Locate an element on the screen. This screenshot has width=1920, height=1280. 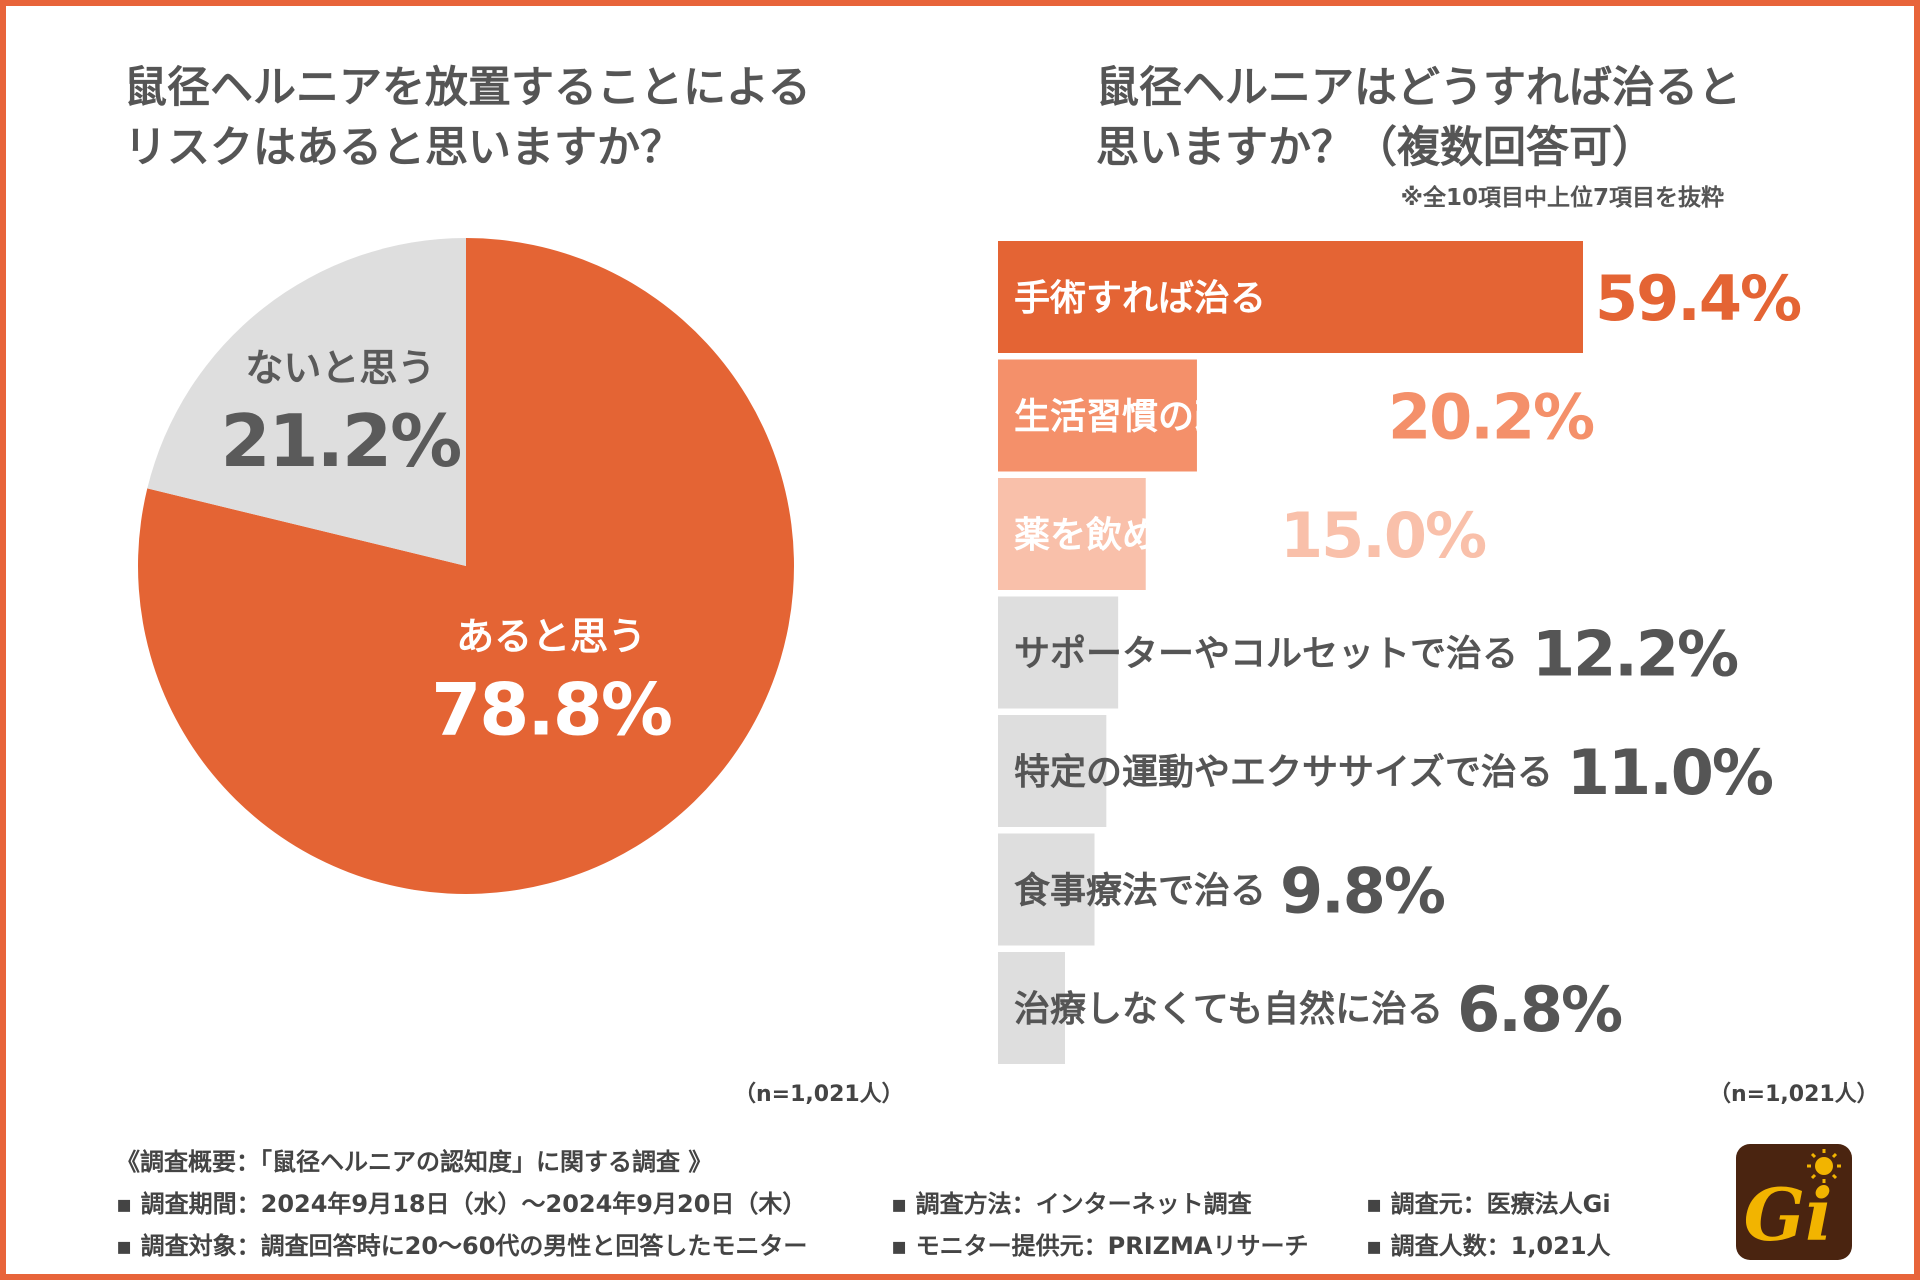
pie-slice-label-1: あると思う is located at coordinates (551, 636).